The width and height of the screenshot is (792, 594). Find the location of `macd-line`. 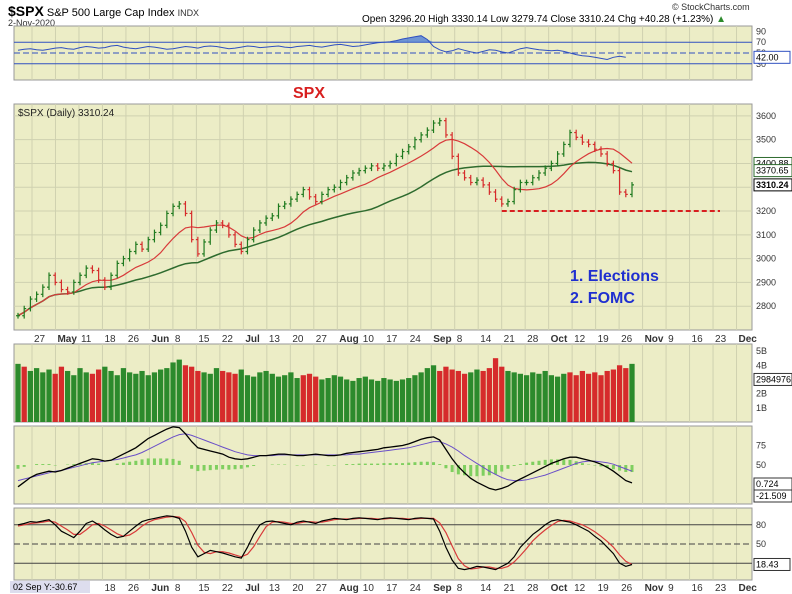

macd-line is located at coordinates (325, 458).